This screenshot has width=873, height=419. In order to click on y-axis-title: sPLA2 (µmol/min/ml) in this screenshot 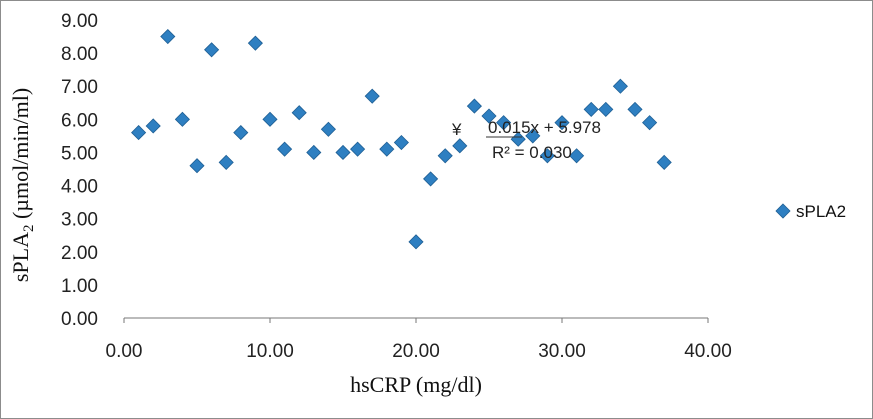, I will do `click(22, 185)`.